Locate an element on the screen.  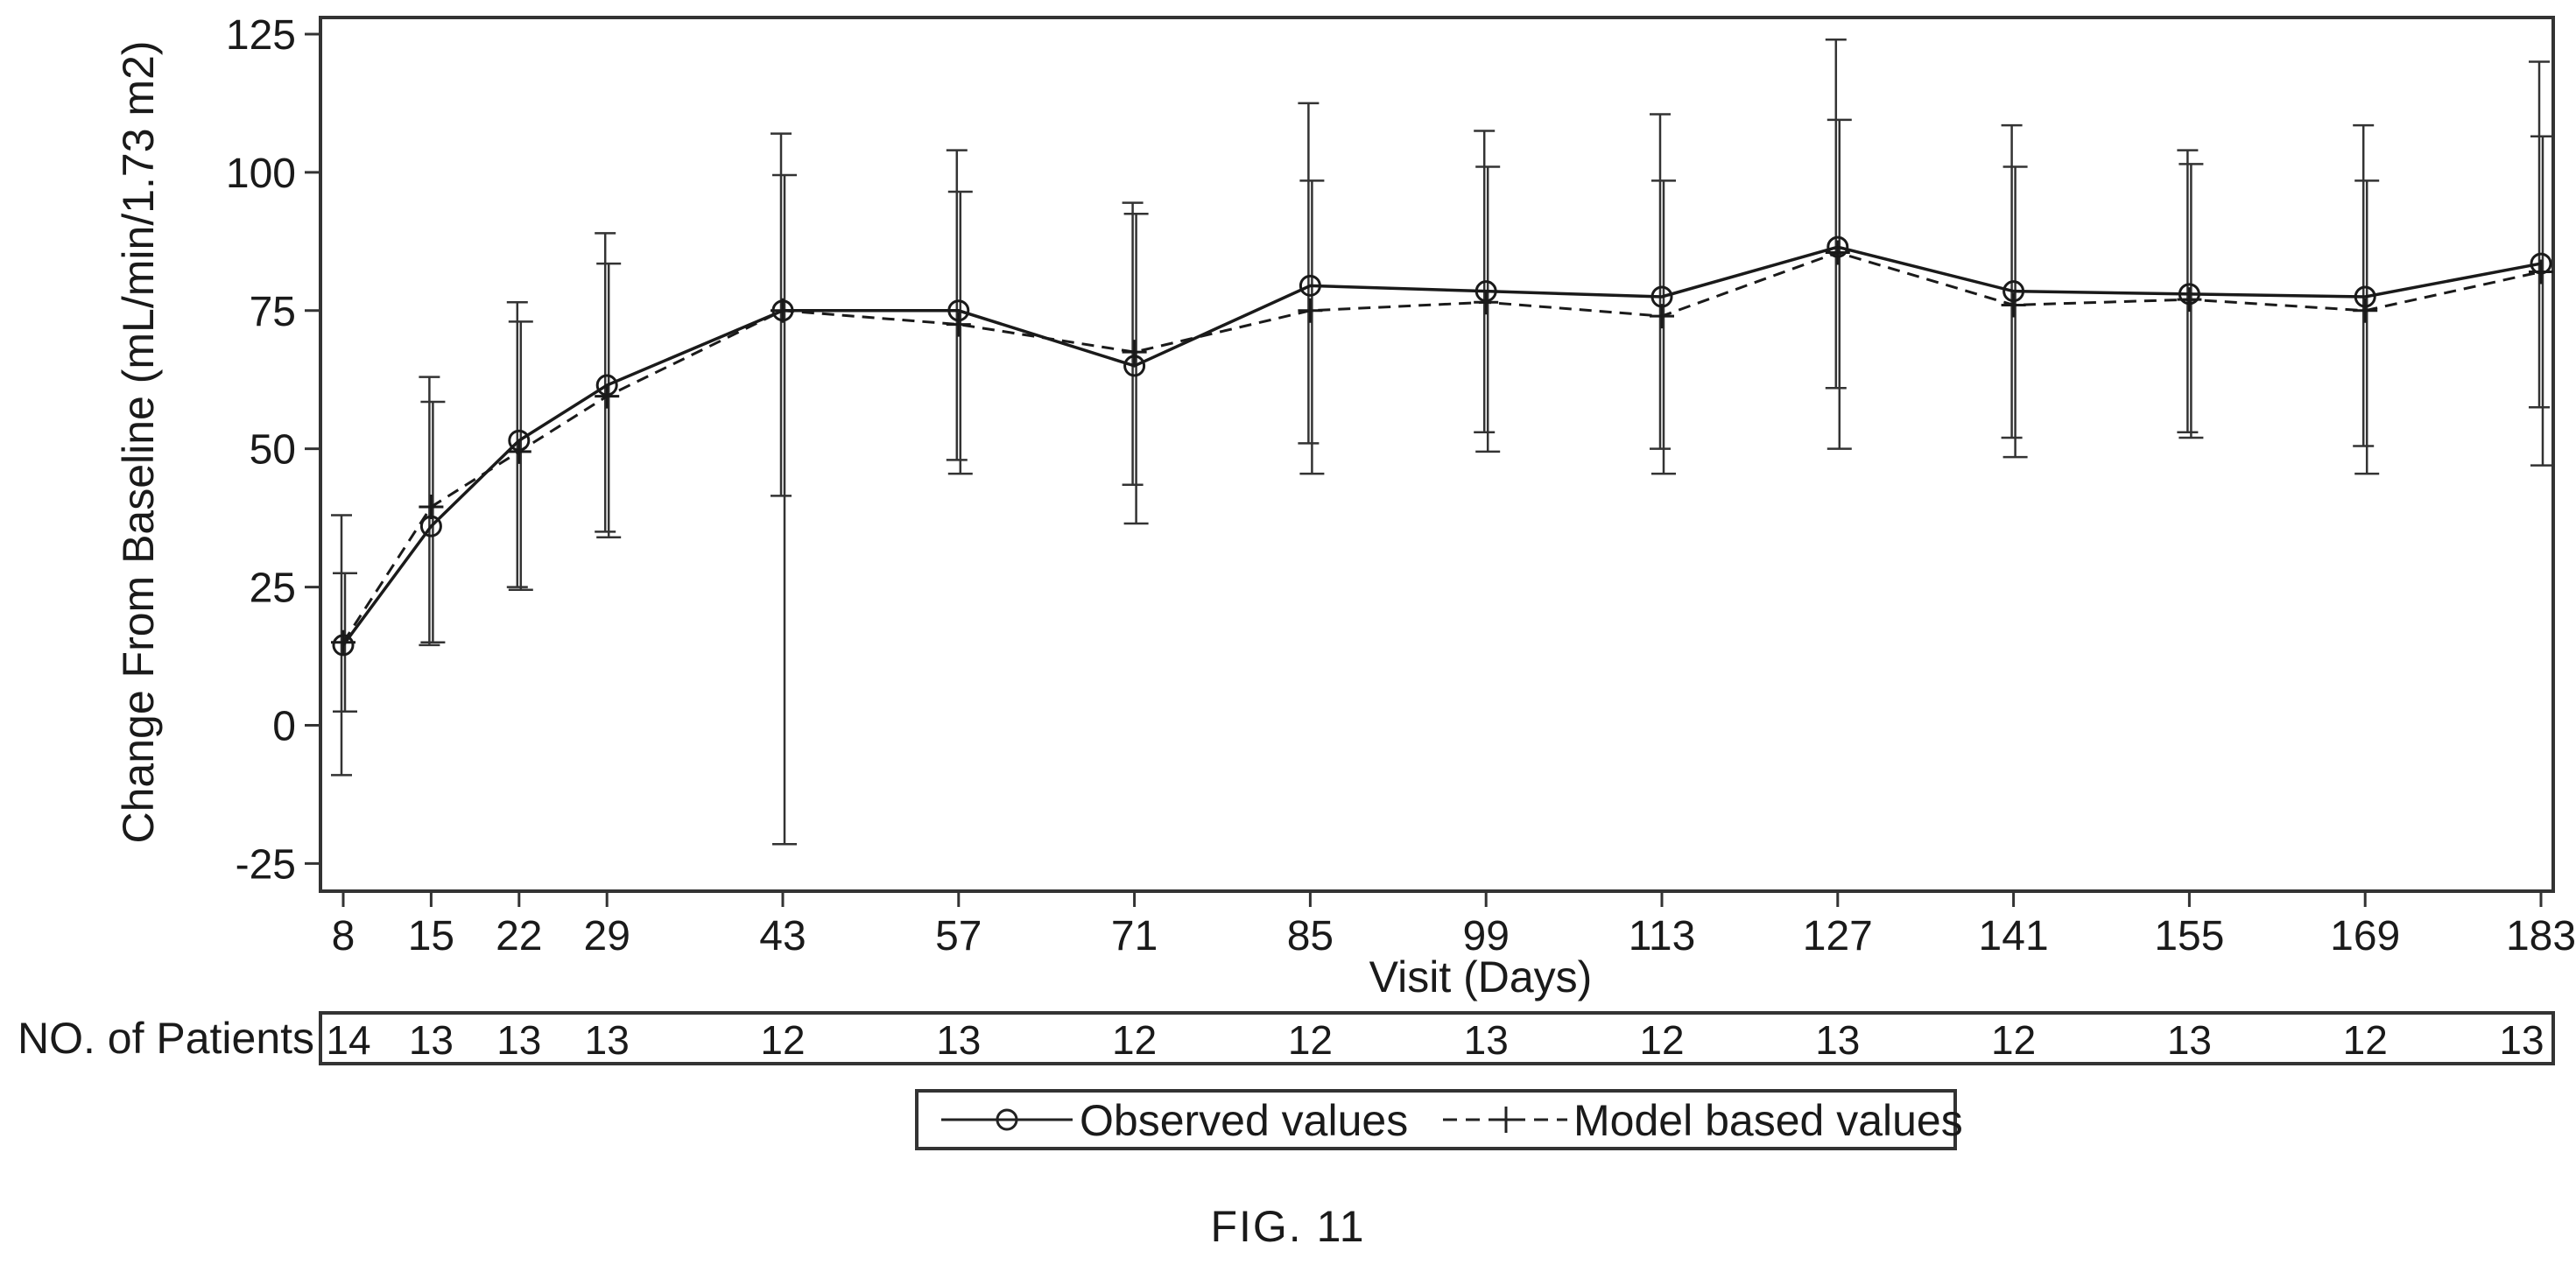
x-axis: 8 15 22 29 43 57 71 85 99 113 127 141 155 169 183 is located at coordinates (1454, 925).